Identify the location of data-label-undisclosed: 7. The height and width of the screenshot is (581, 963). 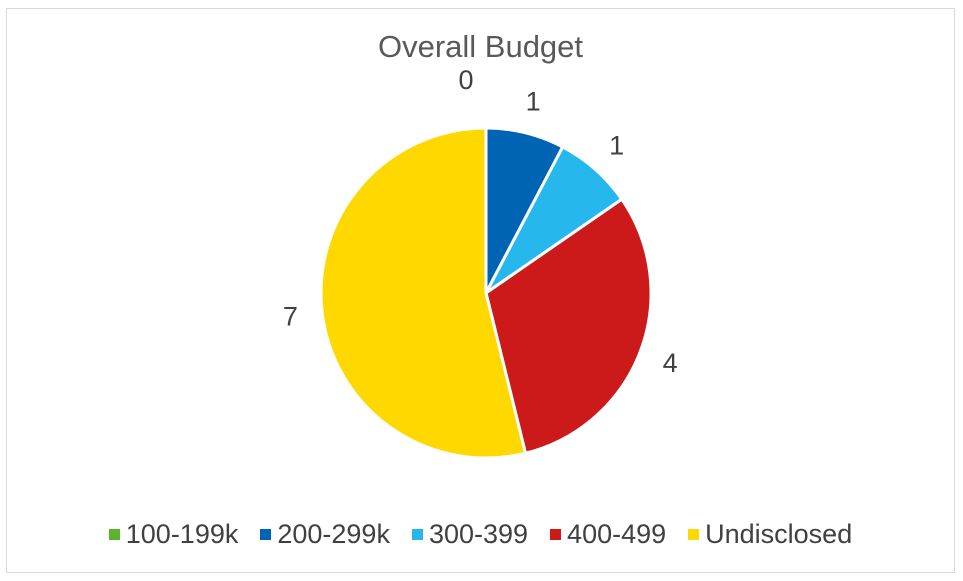
(290, 317).